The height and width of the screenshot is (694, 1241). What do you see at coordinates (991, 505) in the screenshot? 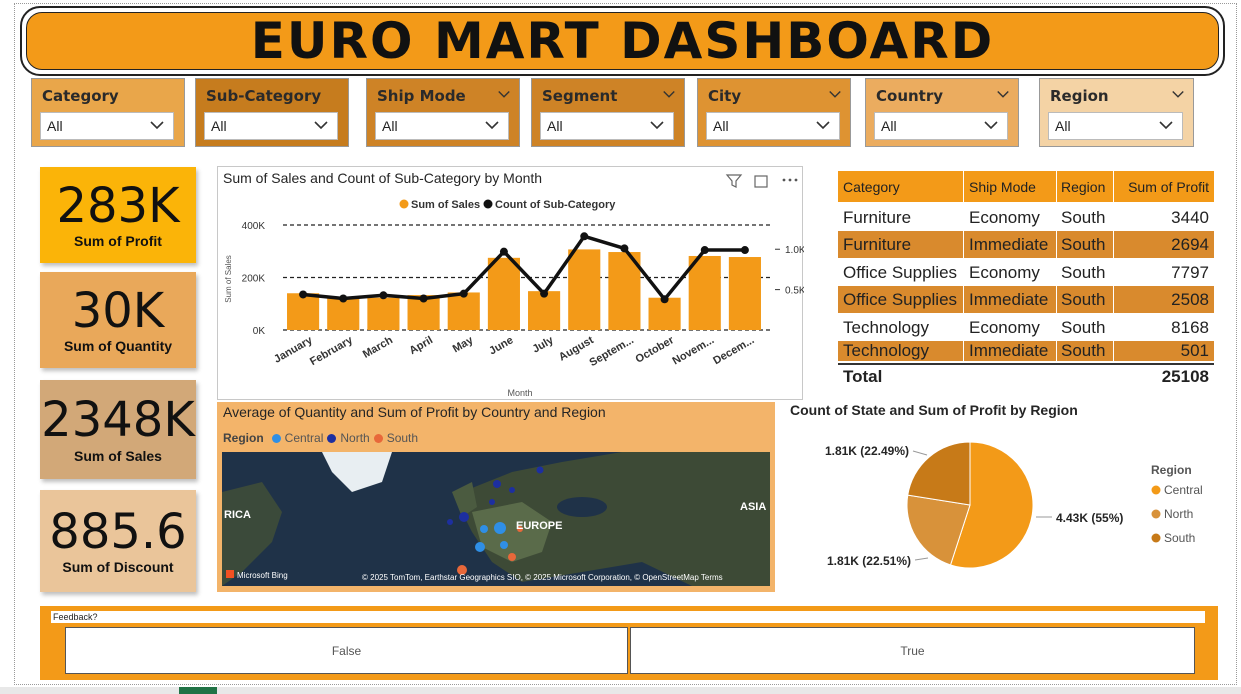
I see `pie-slice-central` at bounding box center [991, 505].